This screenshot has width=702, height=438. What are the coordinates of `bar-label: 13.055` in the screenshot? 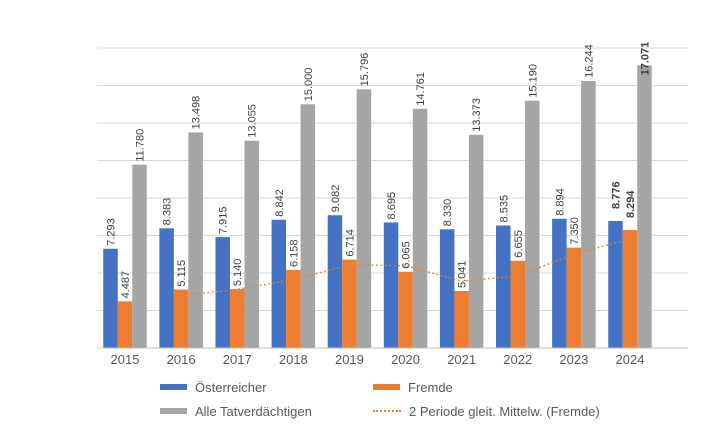 It's located at (253, 121).